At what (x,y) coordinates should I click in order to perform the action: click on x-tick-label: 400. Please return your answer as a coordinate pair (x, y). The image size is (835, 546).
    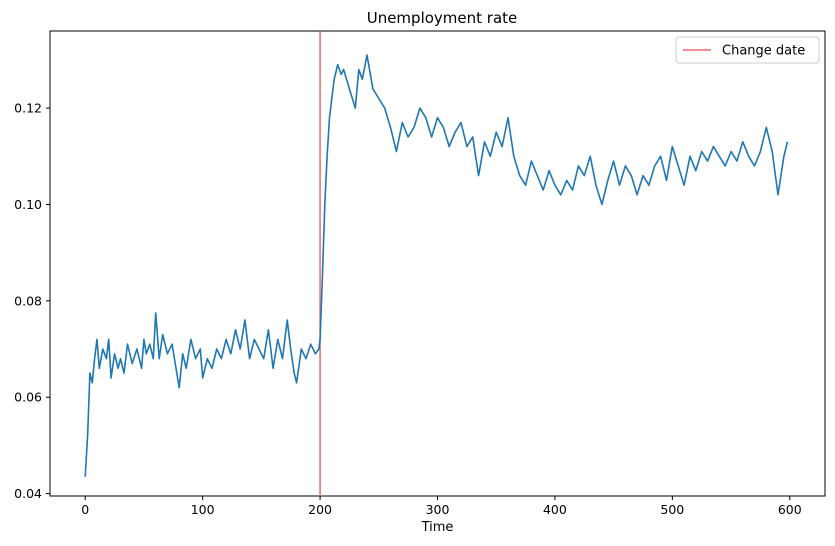
    Looking at the image, I should click on (555, 509).